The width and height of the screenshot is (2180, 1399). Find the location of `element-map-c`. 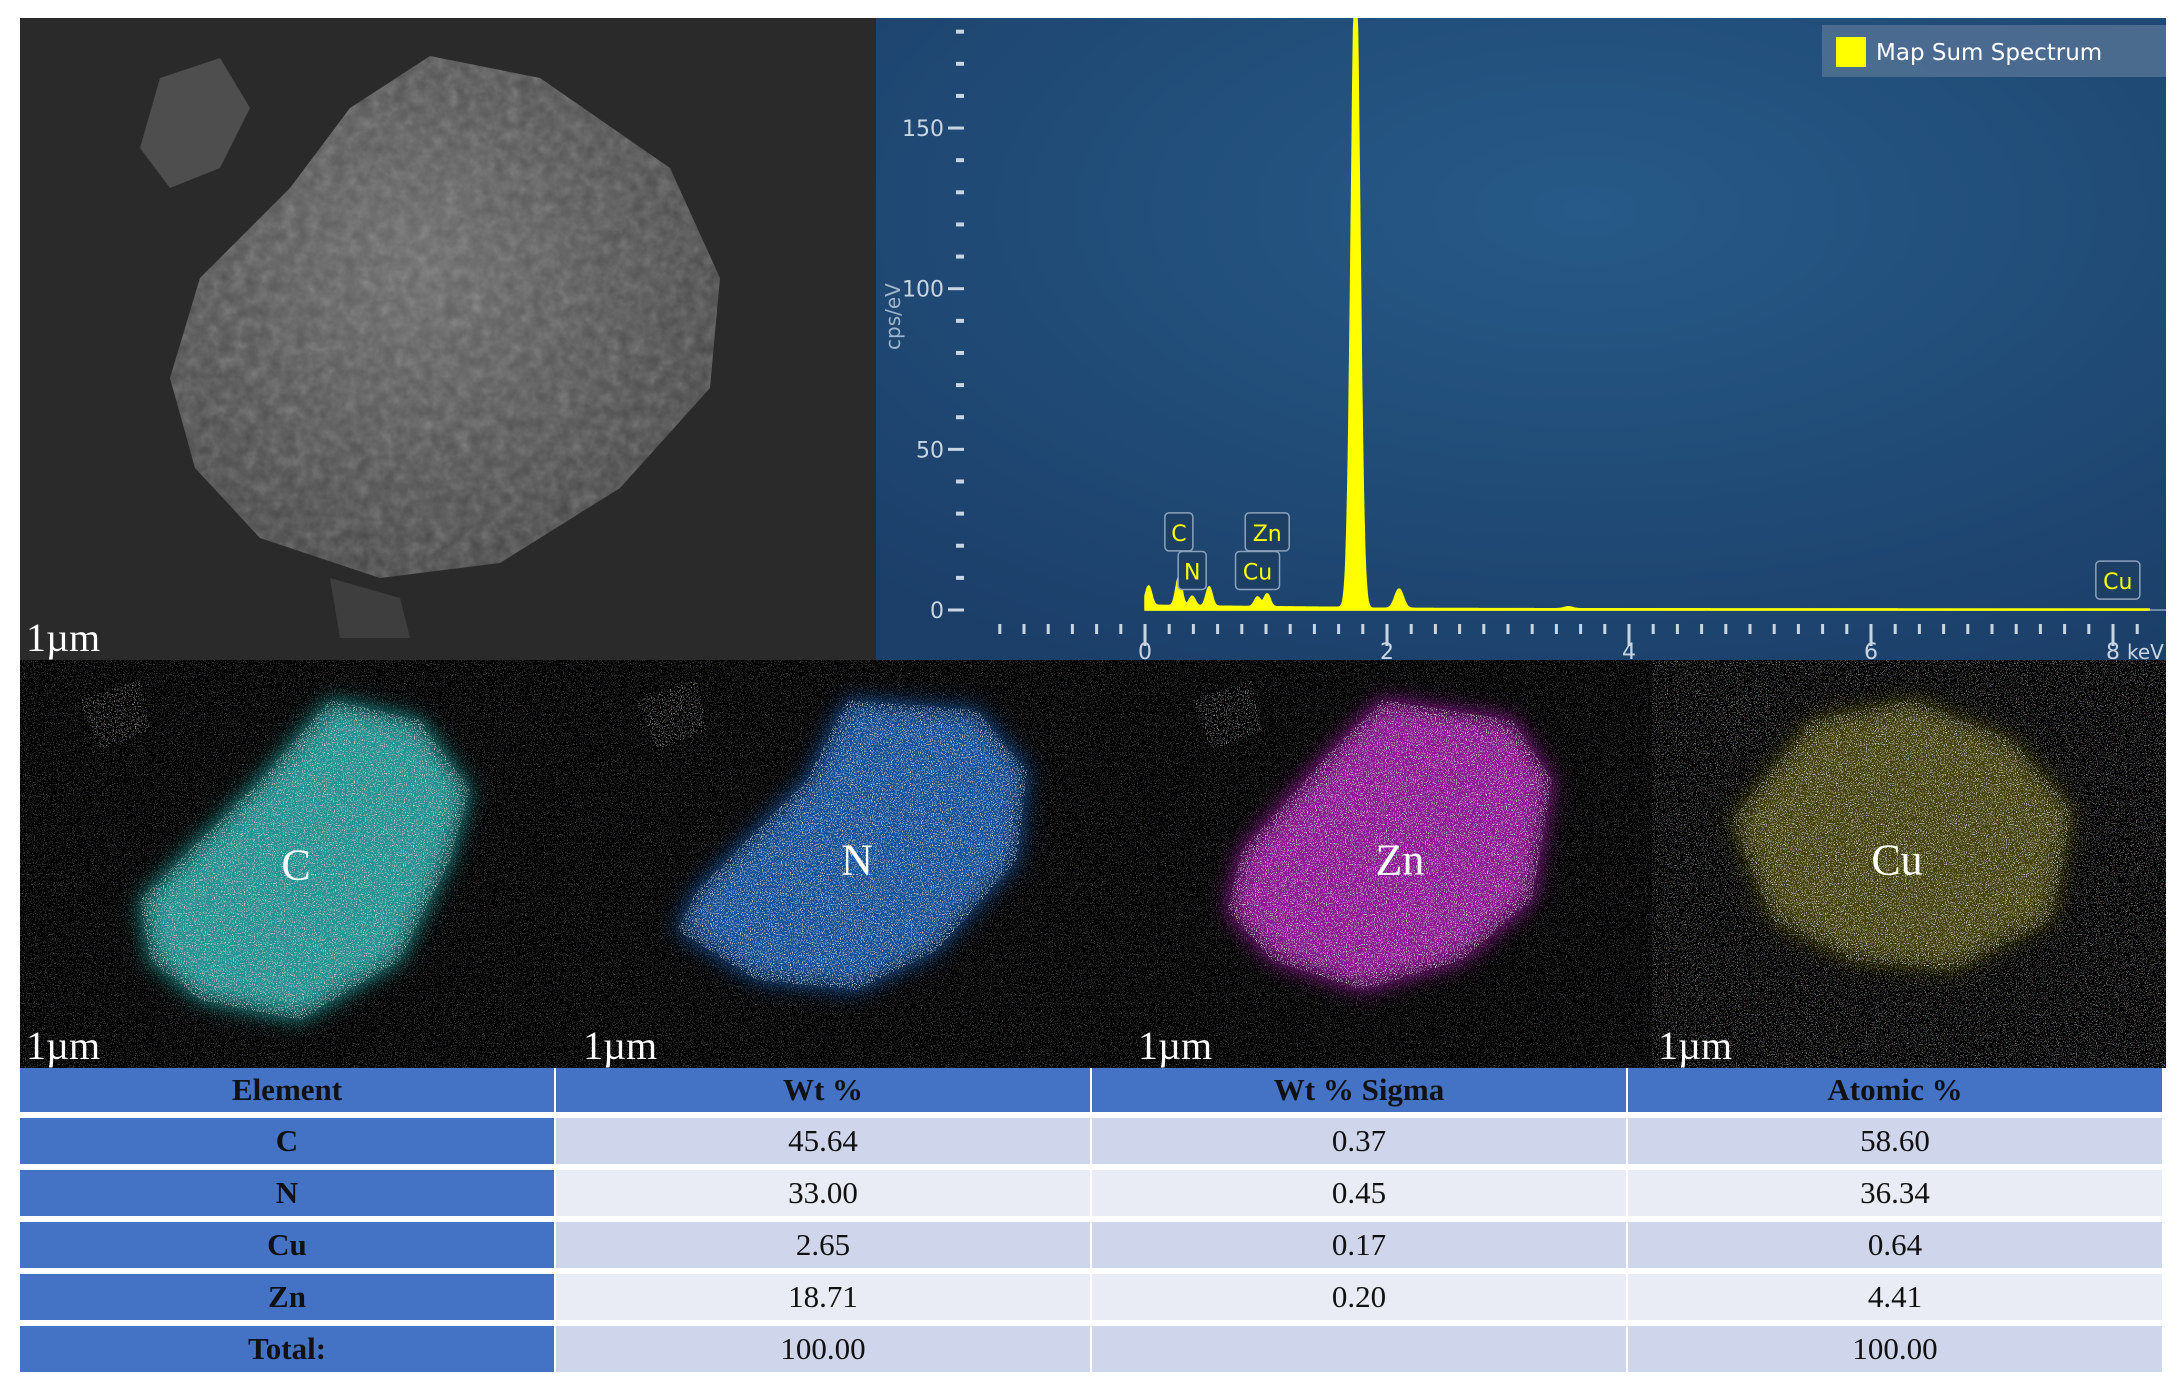

element-map-c is located at coordinates (298, 864).